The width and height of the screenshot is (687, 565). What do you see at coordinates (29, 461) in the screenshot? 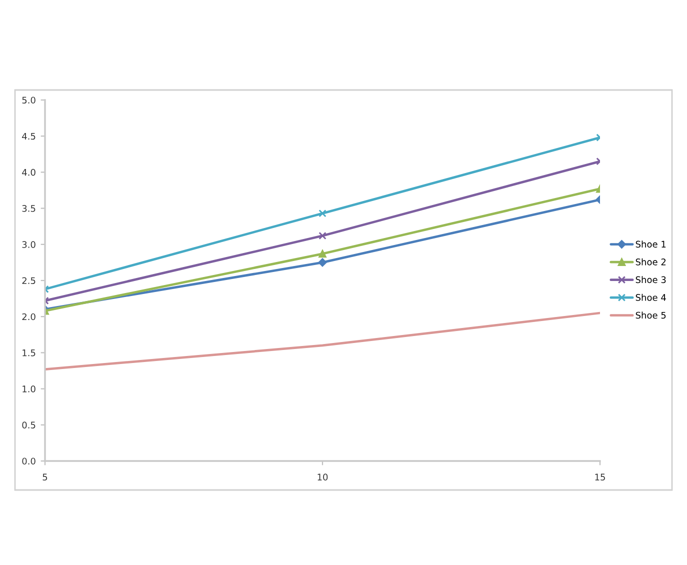
I see `y-tick-label: 0.0` at bounding box center [29, 461].